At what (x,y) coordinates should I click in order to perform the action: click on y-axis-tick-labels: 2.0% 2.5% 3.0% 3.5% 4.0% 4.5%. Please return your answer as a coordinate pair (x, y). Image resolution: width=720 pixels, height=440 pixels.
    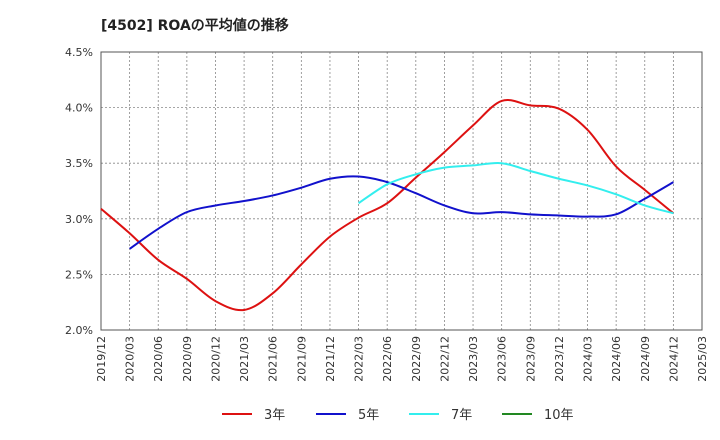
    Looking at the image, I should click on (79, 191).